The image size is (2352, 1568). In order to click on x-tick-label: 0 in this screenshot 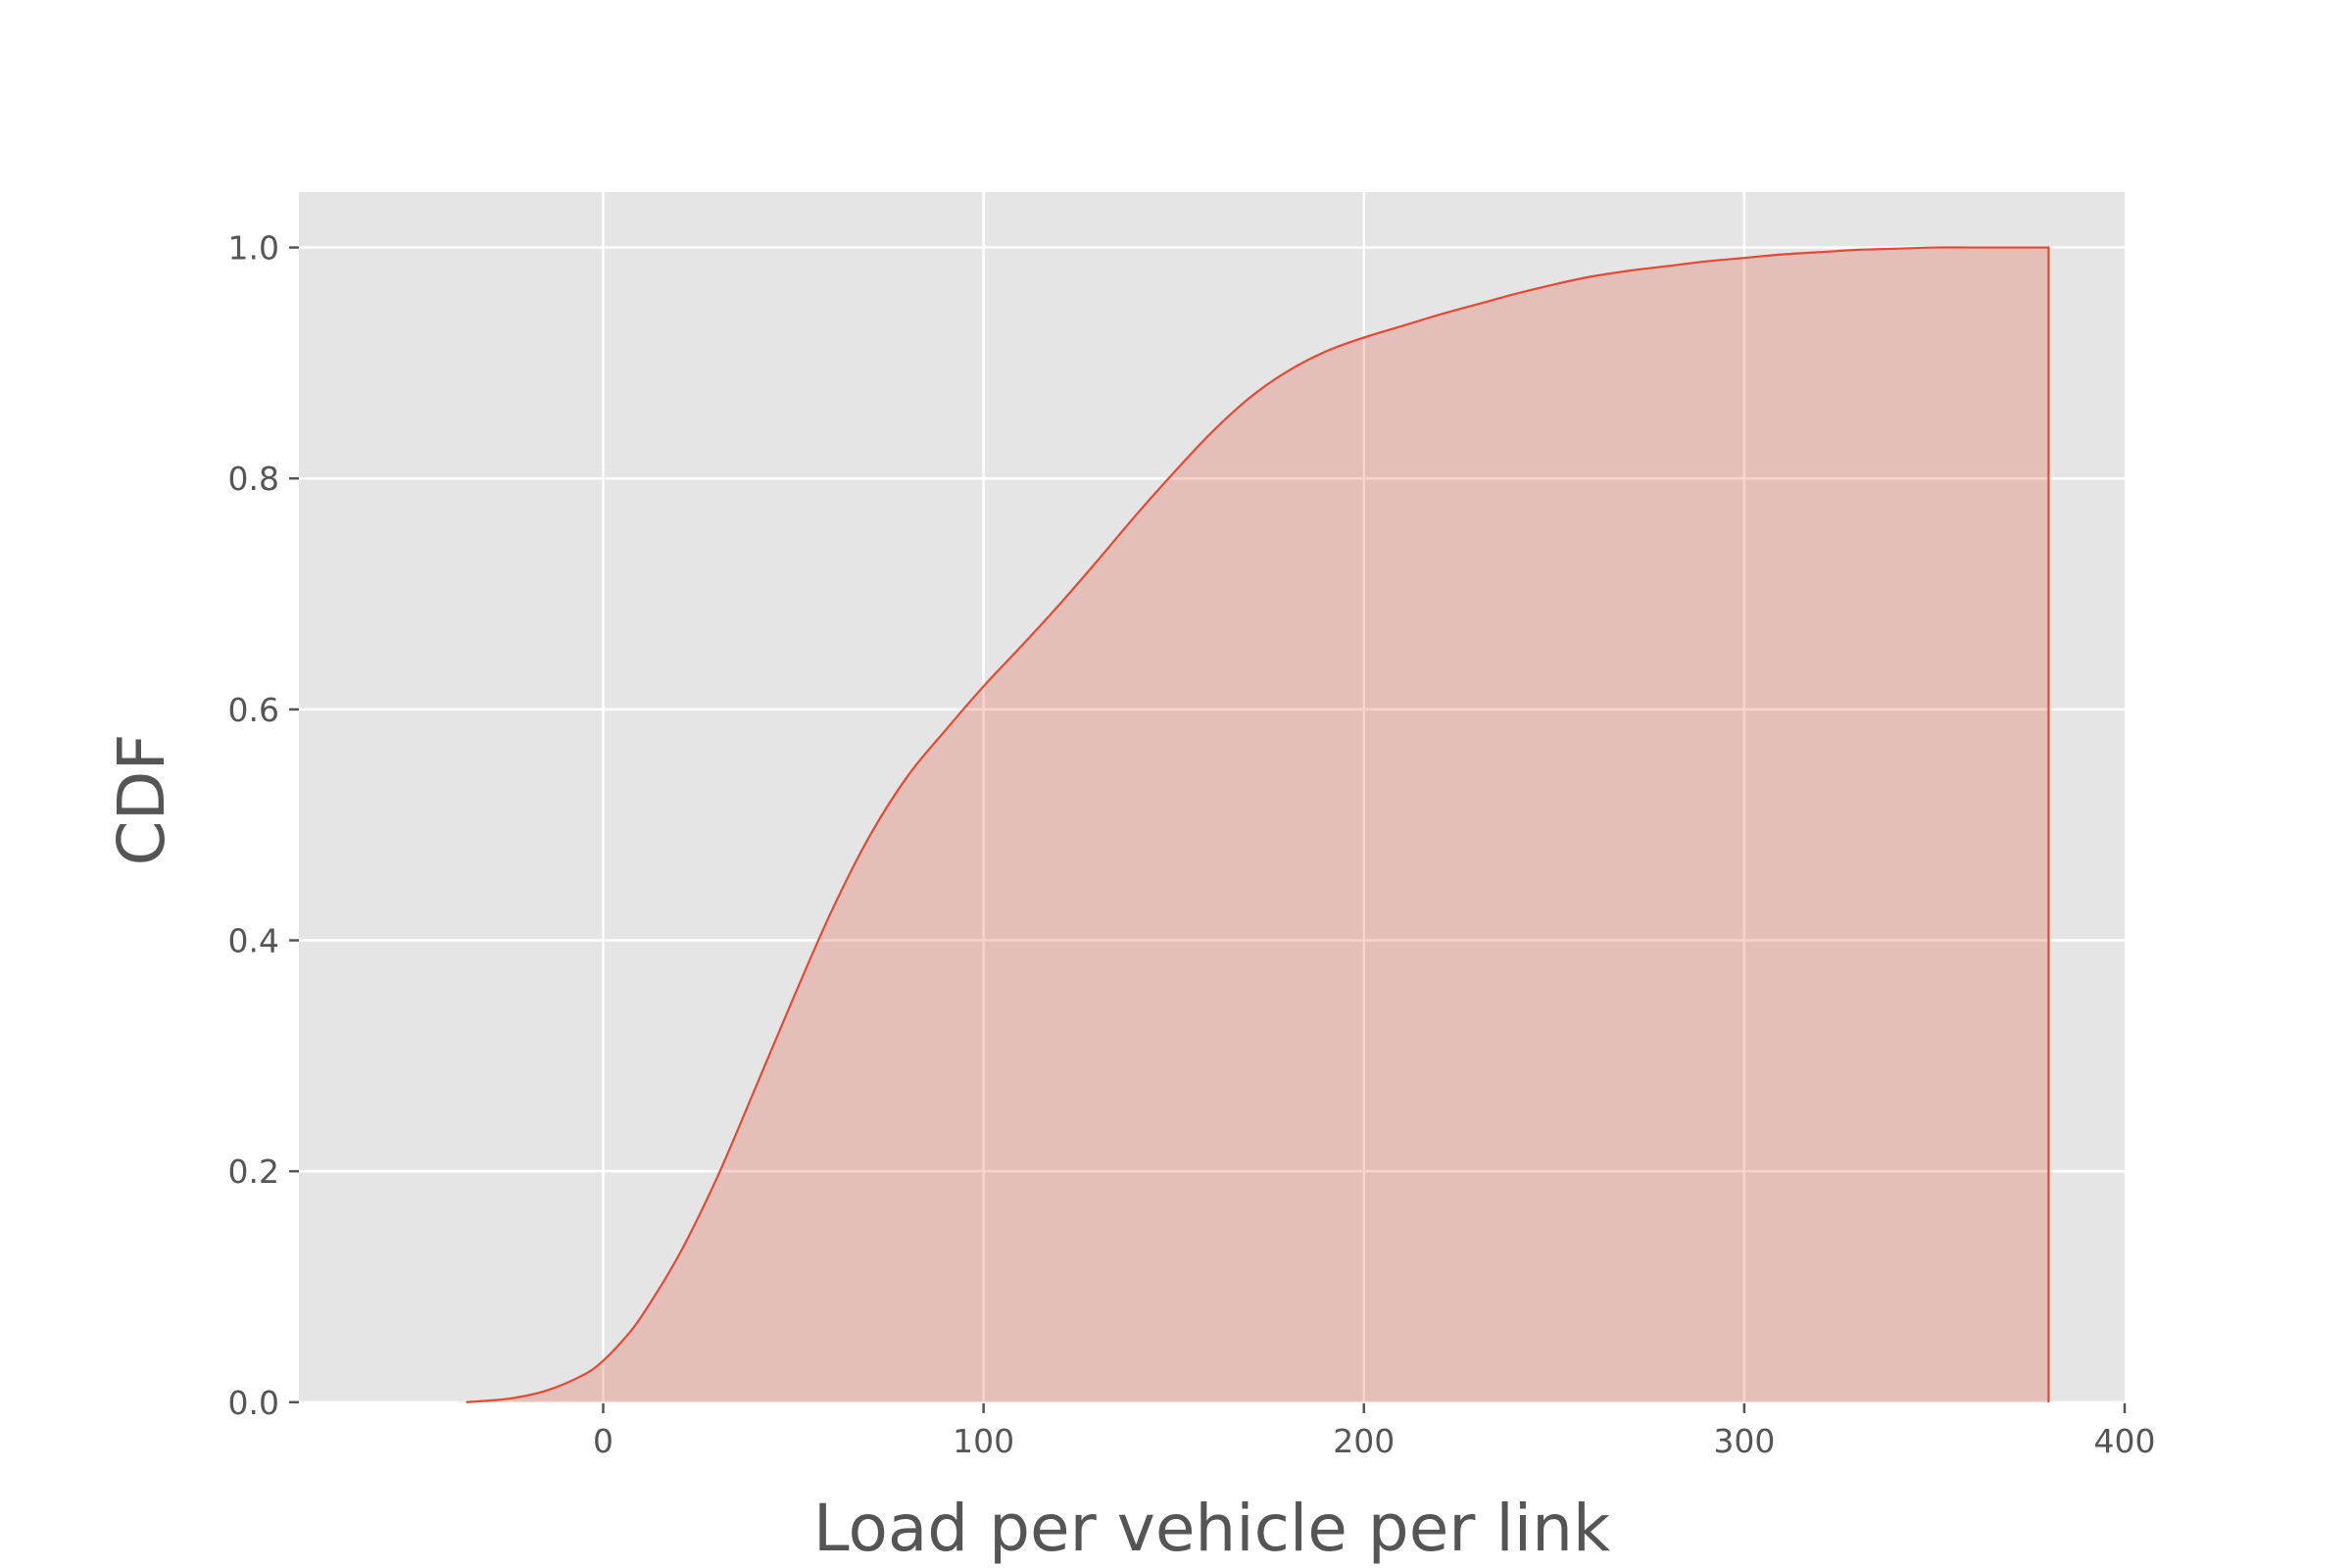, I will do `click(603, 1441)`.